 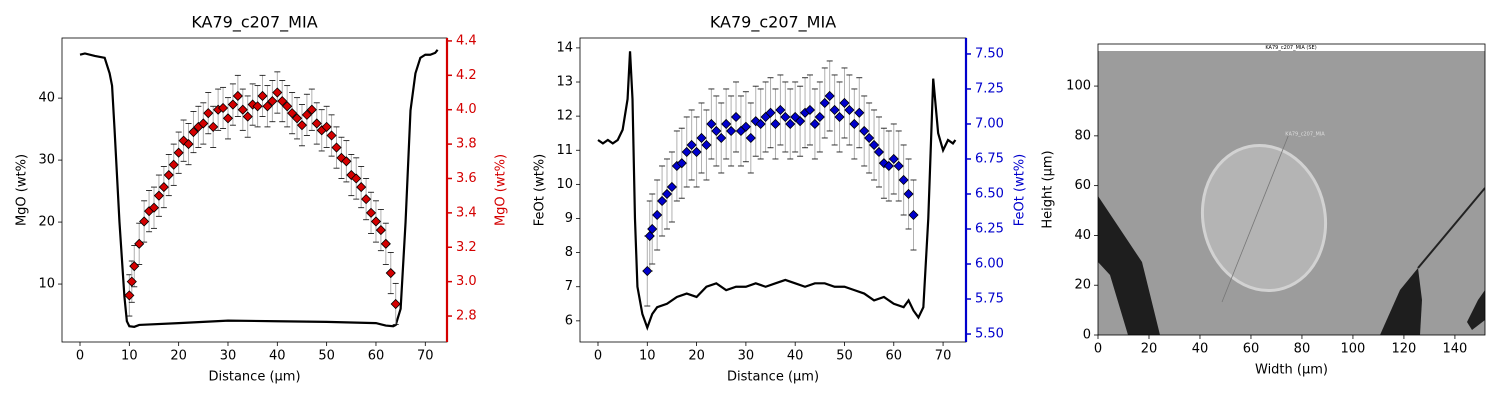 What do you see at coordinates (989, 193) in the screenshot?
I see `y2-tick-label: 6.50` at bounding box center [989, 193].